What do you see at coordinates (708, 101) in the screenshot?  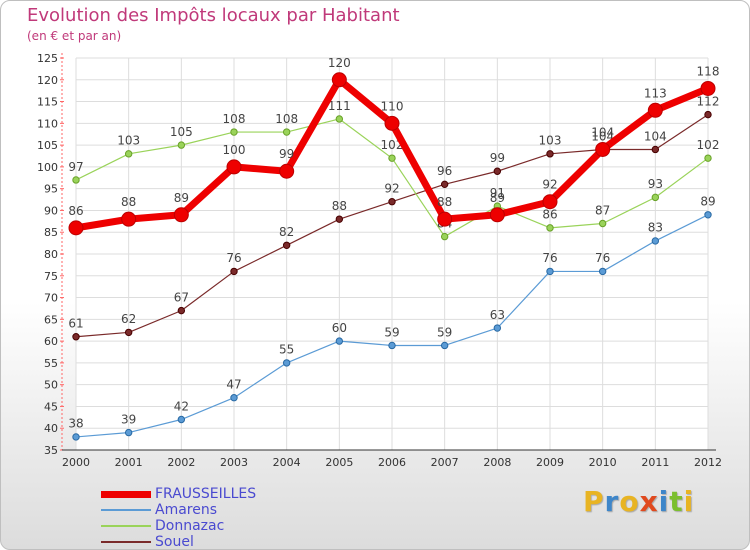 I see `data-label-souel: 112` at bounding box center [708, 101].